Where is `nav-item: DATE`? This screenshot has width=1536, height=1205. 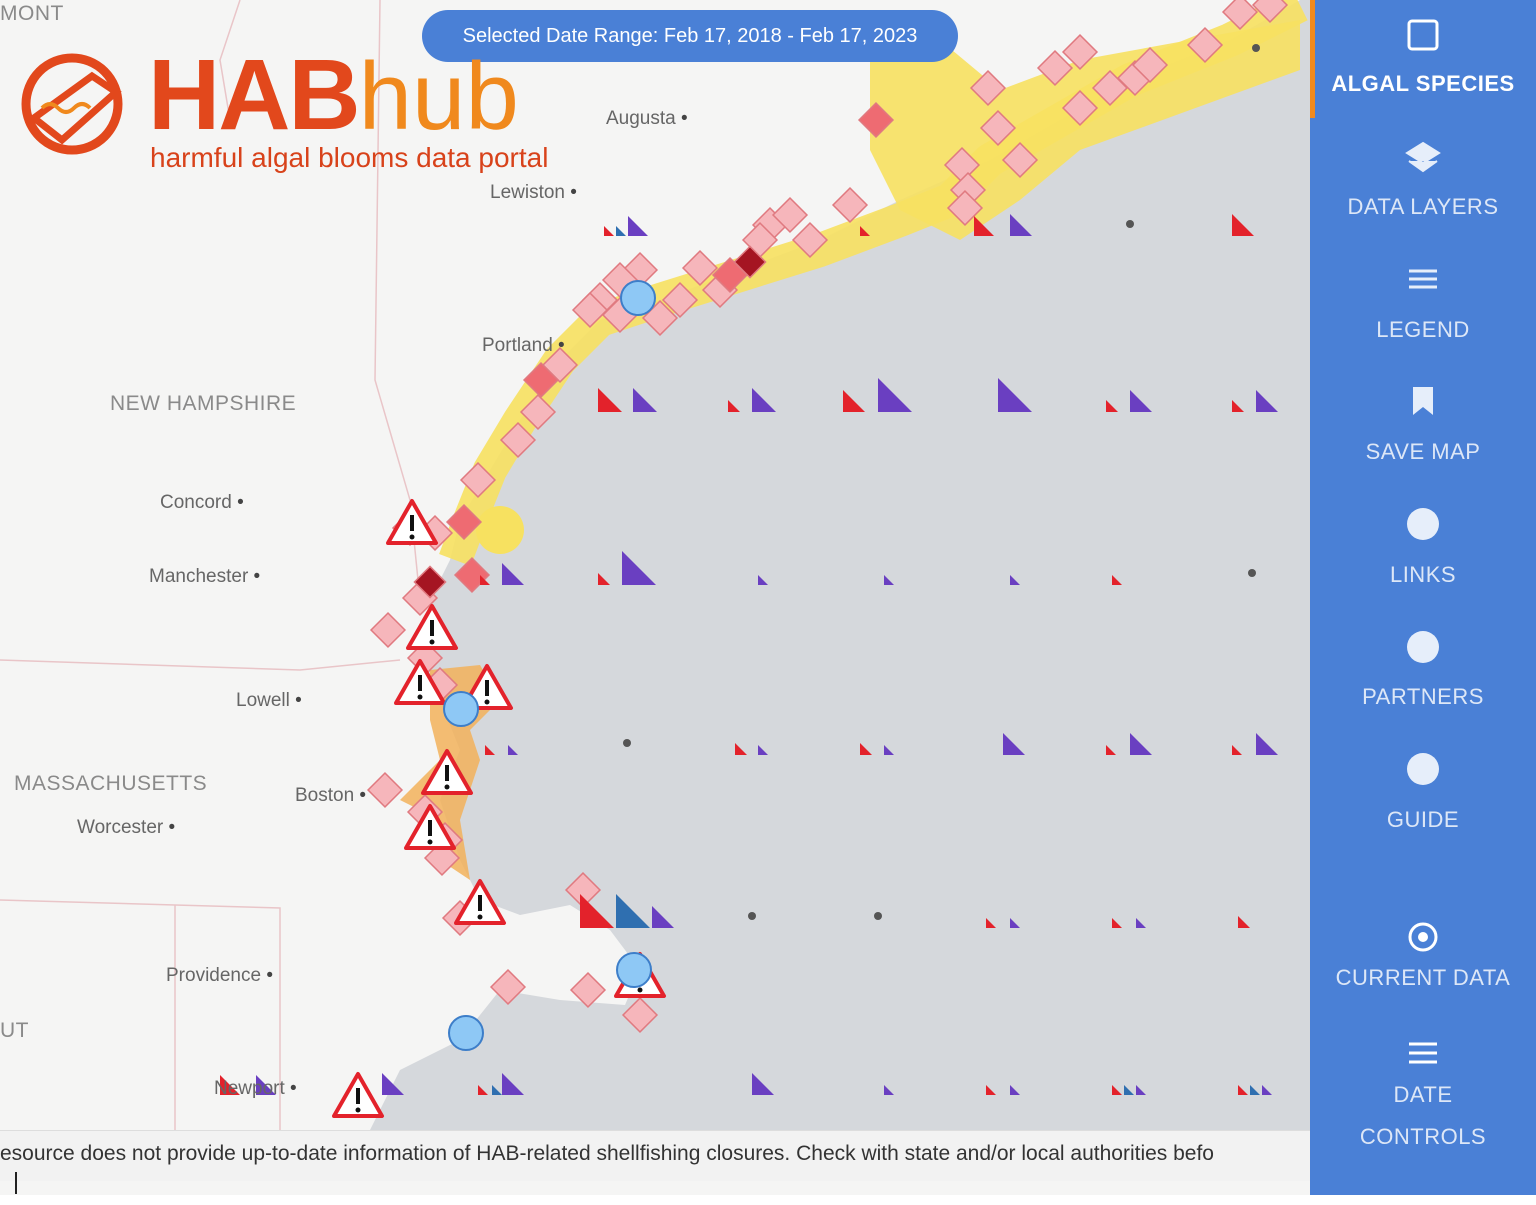
nav-item: DATE is located at coordinates (1423, 1094).